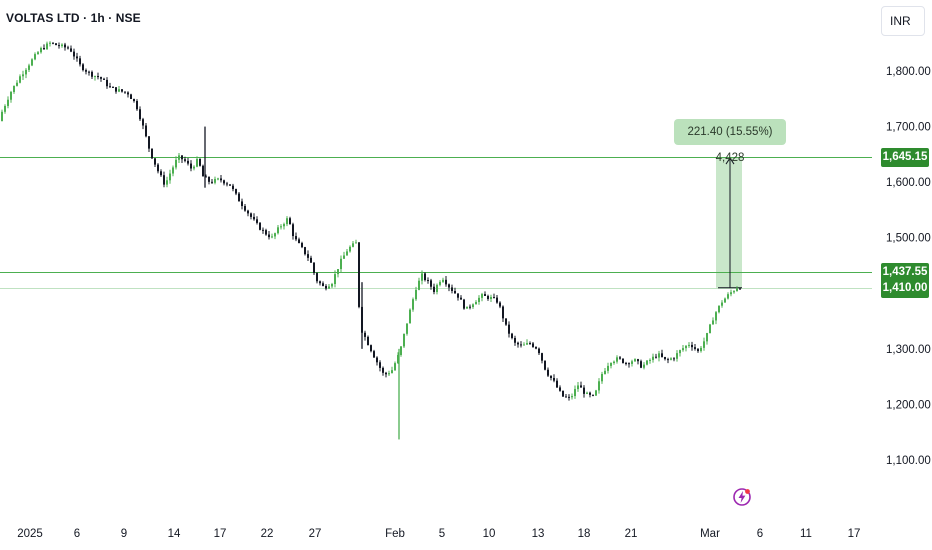  I want to click on x-tick-label: 27, so click(315, 534).